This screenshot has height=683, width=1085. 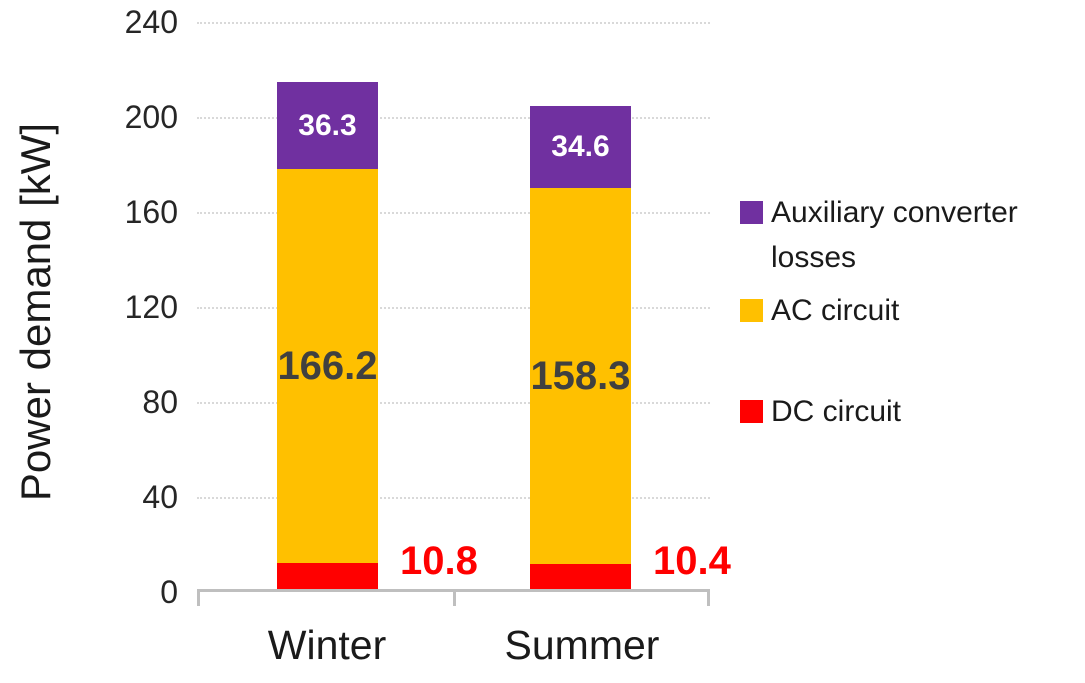 I want to click on data-label-dc-winter: 10.8, so click(x=439, y=561).